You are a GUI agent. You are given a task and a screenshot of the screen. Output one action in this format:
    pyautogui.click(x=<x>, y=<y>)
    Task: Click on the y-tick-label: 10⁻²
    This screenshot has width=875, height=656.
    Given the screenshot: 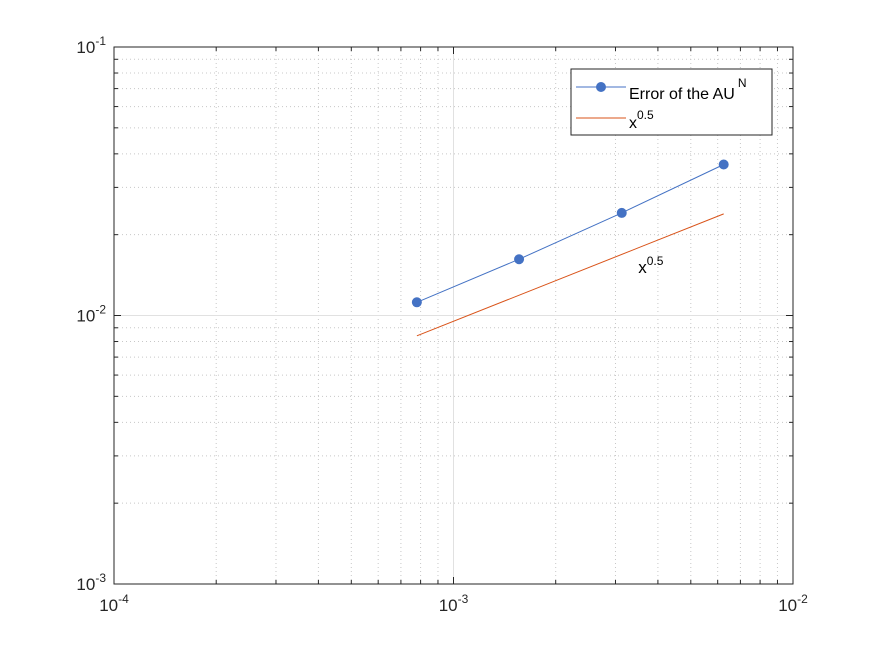 What is the action you would take?
    pyautogui.click(x=91, y=314)
    